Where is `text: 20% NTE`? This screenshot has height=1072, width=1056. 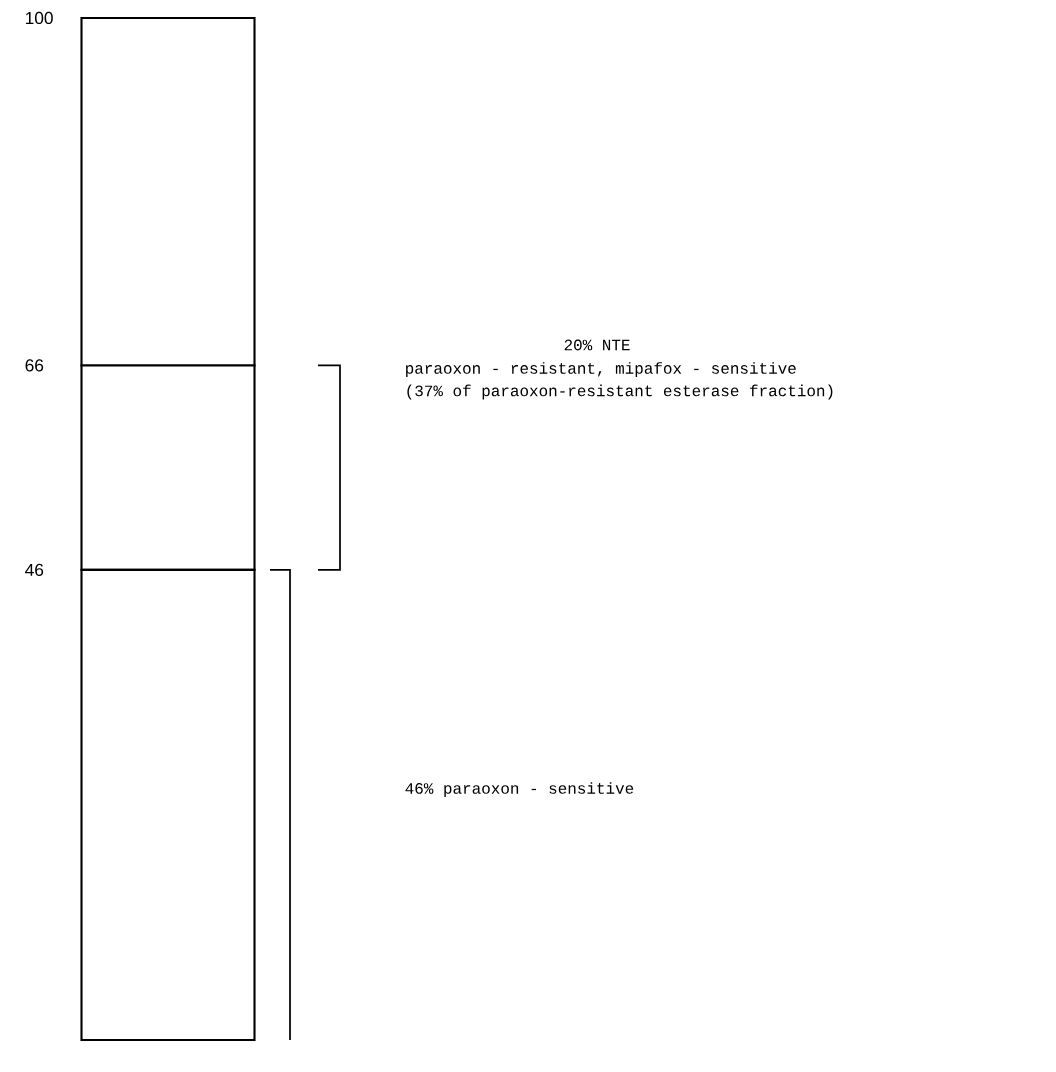
text: 20% NTE is located at coordinates (597, 345).